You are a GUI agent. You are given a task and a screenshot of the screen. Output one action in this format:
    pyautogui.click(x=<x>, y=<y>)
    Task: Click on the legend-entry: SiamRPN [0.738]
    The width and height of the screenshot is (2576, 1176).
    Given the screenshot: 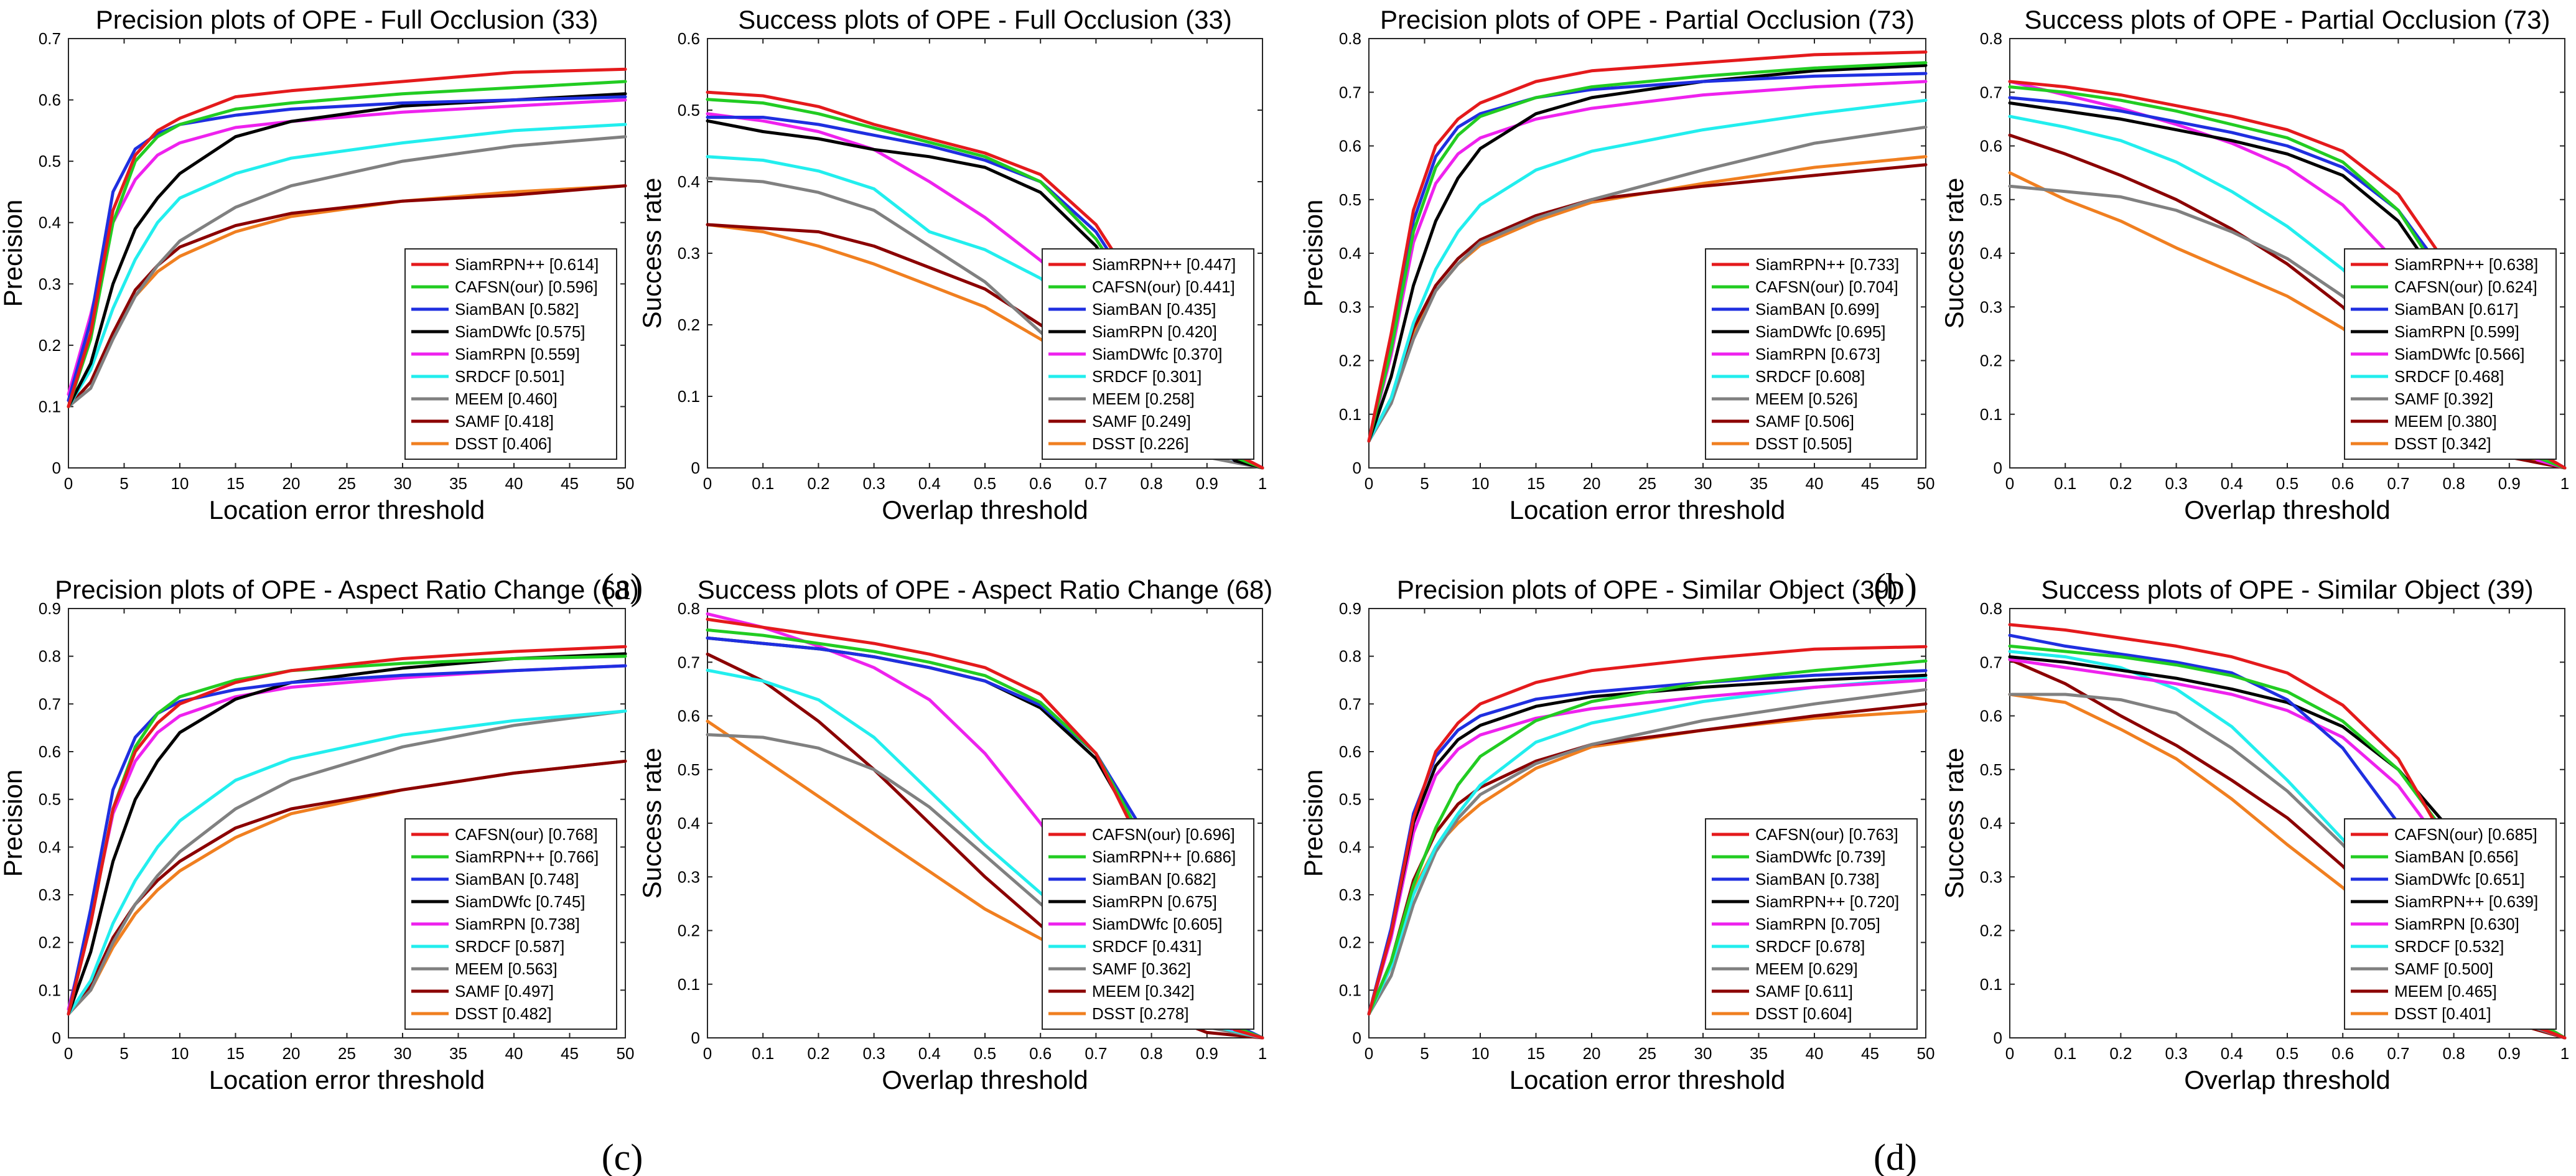 What is the action you would take?
    pyautogui.click(x=517, y=924)
    